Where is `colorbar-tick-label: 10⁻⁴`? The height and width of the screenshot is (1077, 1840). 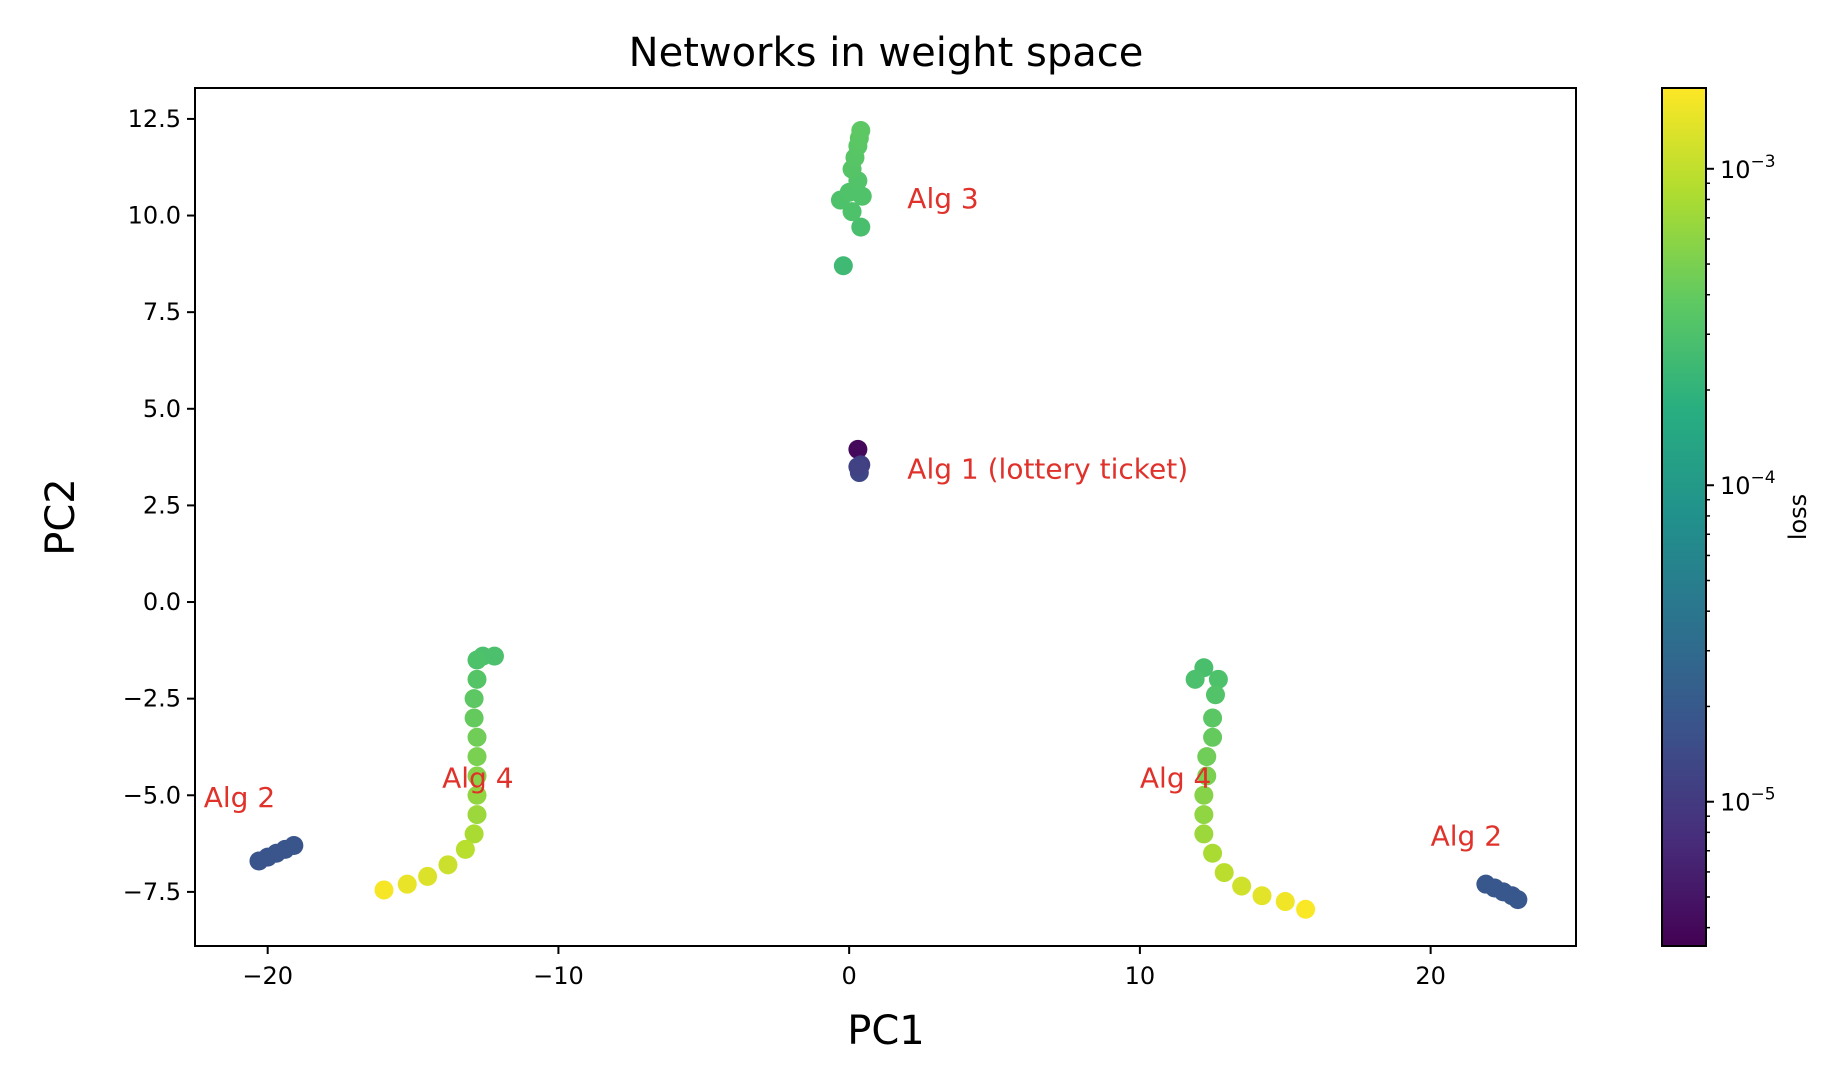
colorbar-tick-label: 10⁻⁴ is located at coordinates (1748, 484).